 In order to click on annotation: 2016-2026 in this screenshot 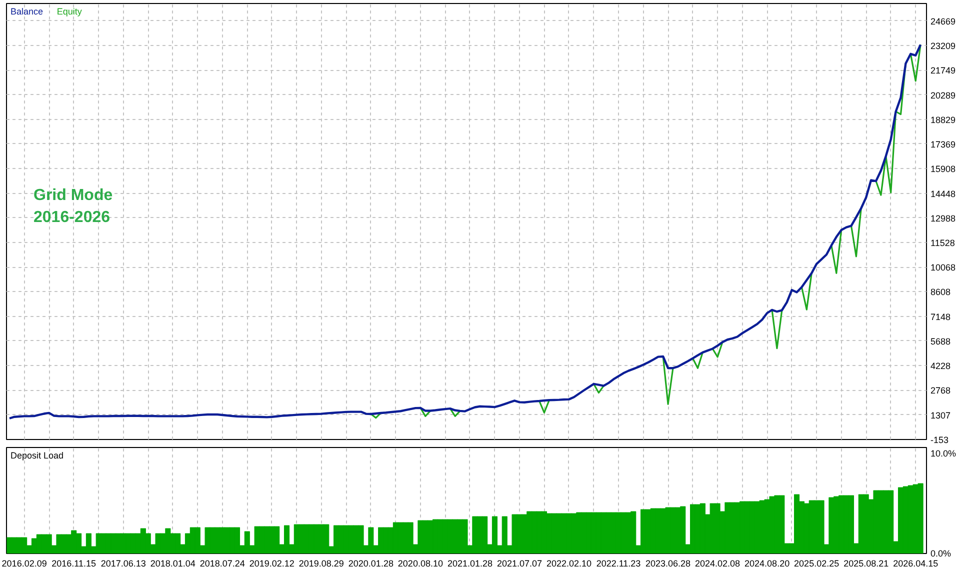, I will do `click(72, 217)`.